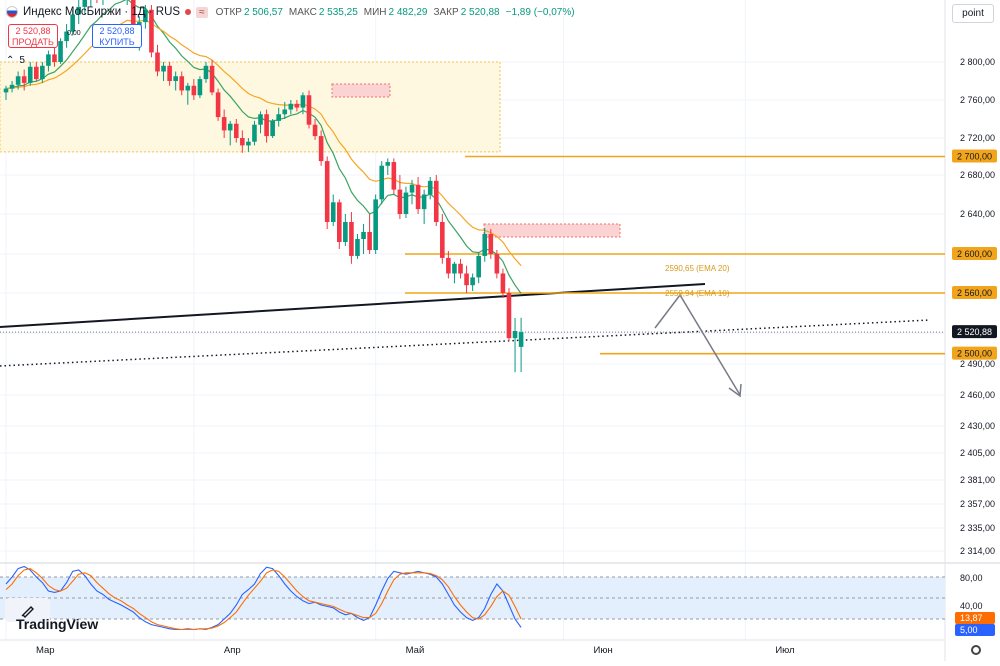  I want to click on buy-button: 2 520,88 КУПИТЬ, so click(117, 36).